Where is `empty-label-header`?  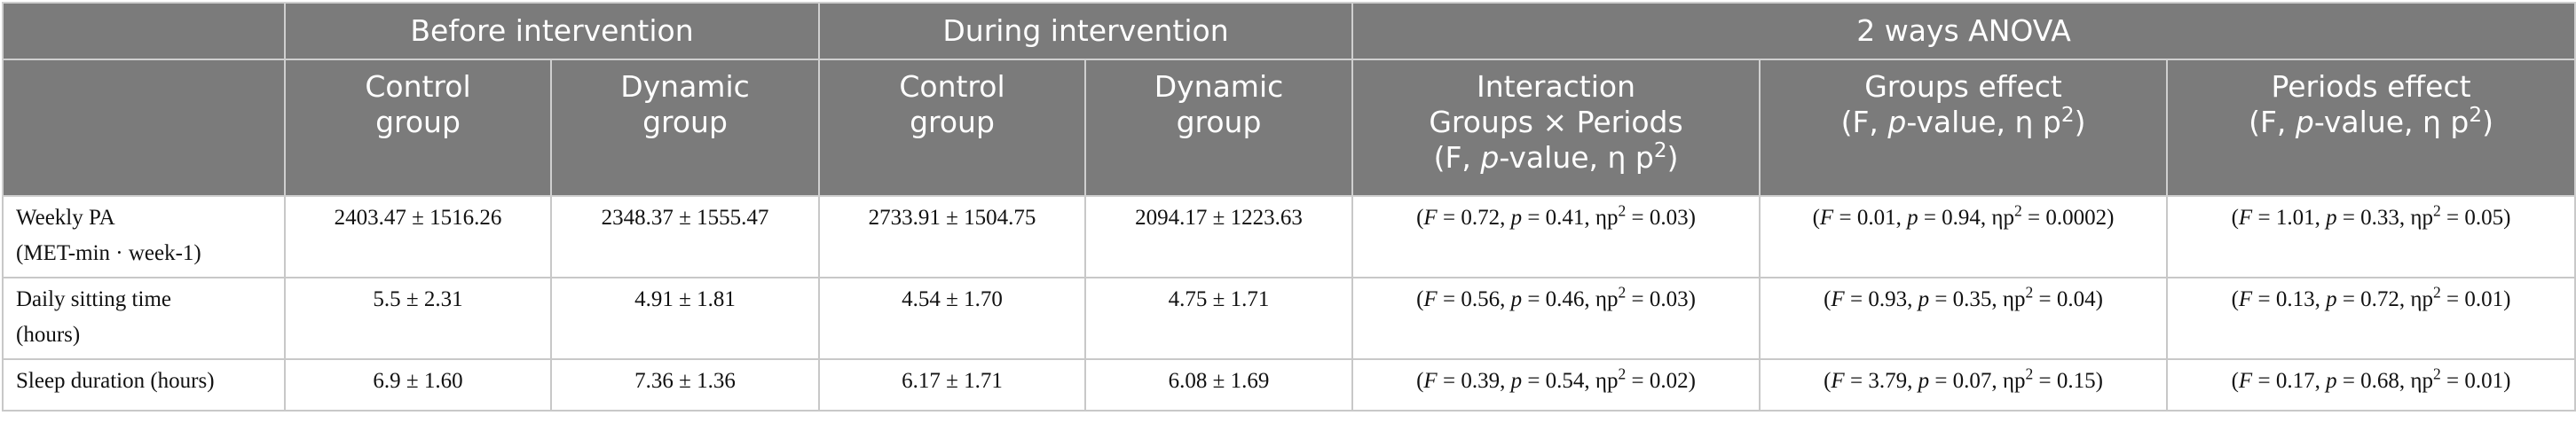
empty-label-header is located at coordinates (144, 128).